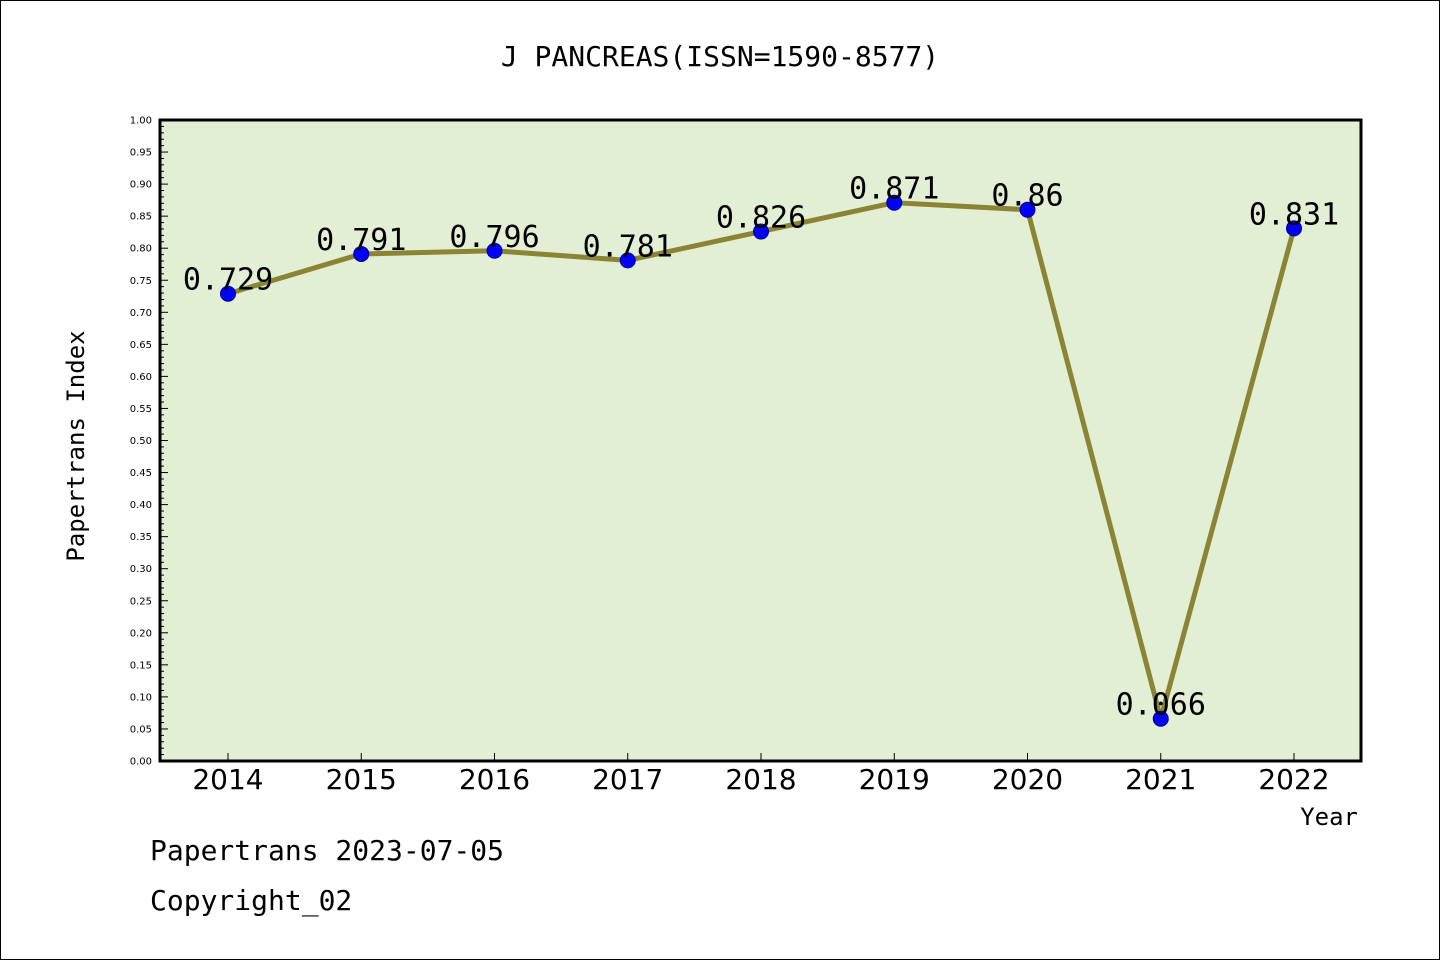  I want to click on x-axis-tick-labels: 2014 2015 2016 2017 2018 2019 2020 2021 2022, so click(760, 779).